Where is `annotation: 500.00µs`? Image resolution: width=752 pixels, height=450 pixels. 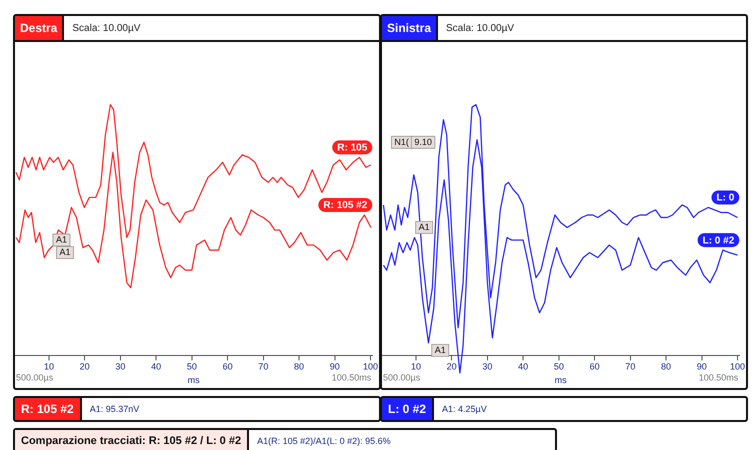
annotation: 500.00µs is located at coordinates (402, 377).